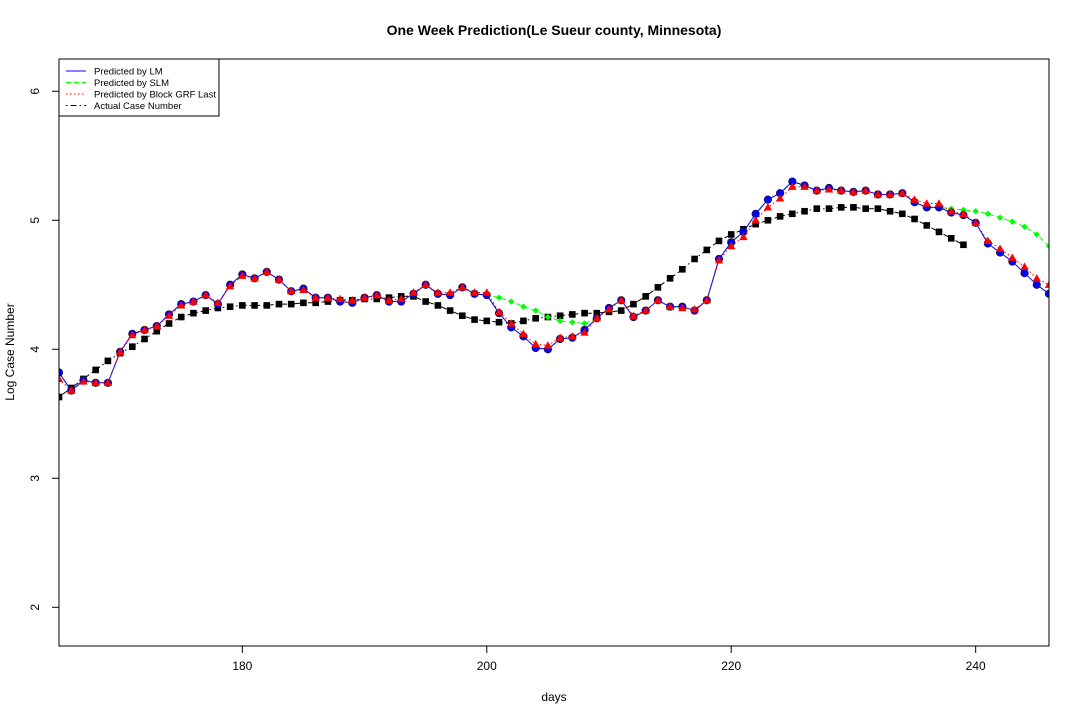  Describe the element at coordinates (10, 351) in the screenshot. I see `y-axis-label: Log Case Number` at that location.